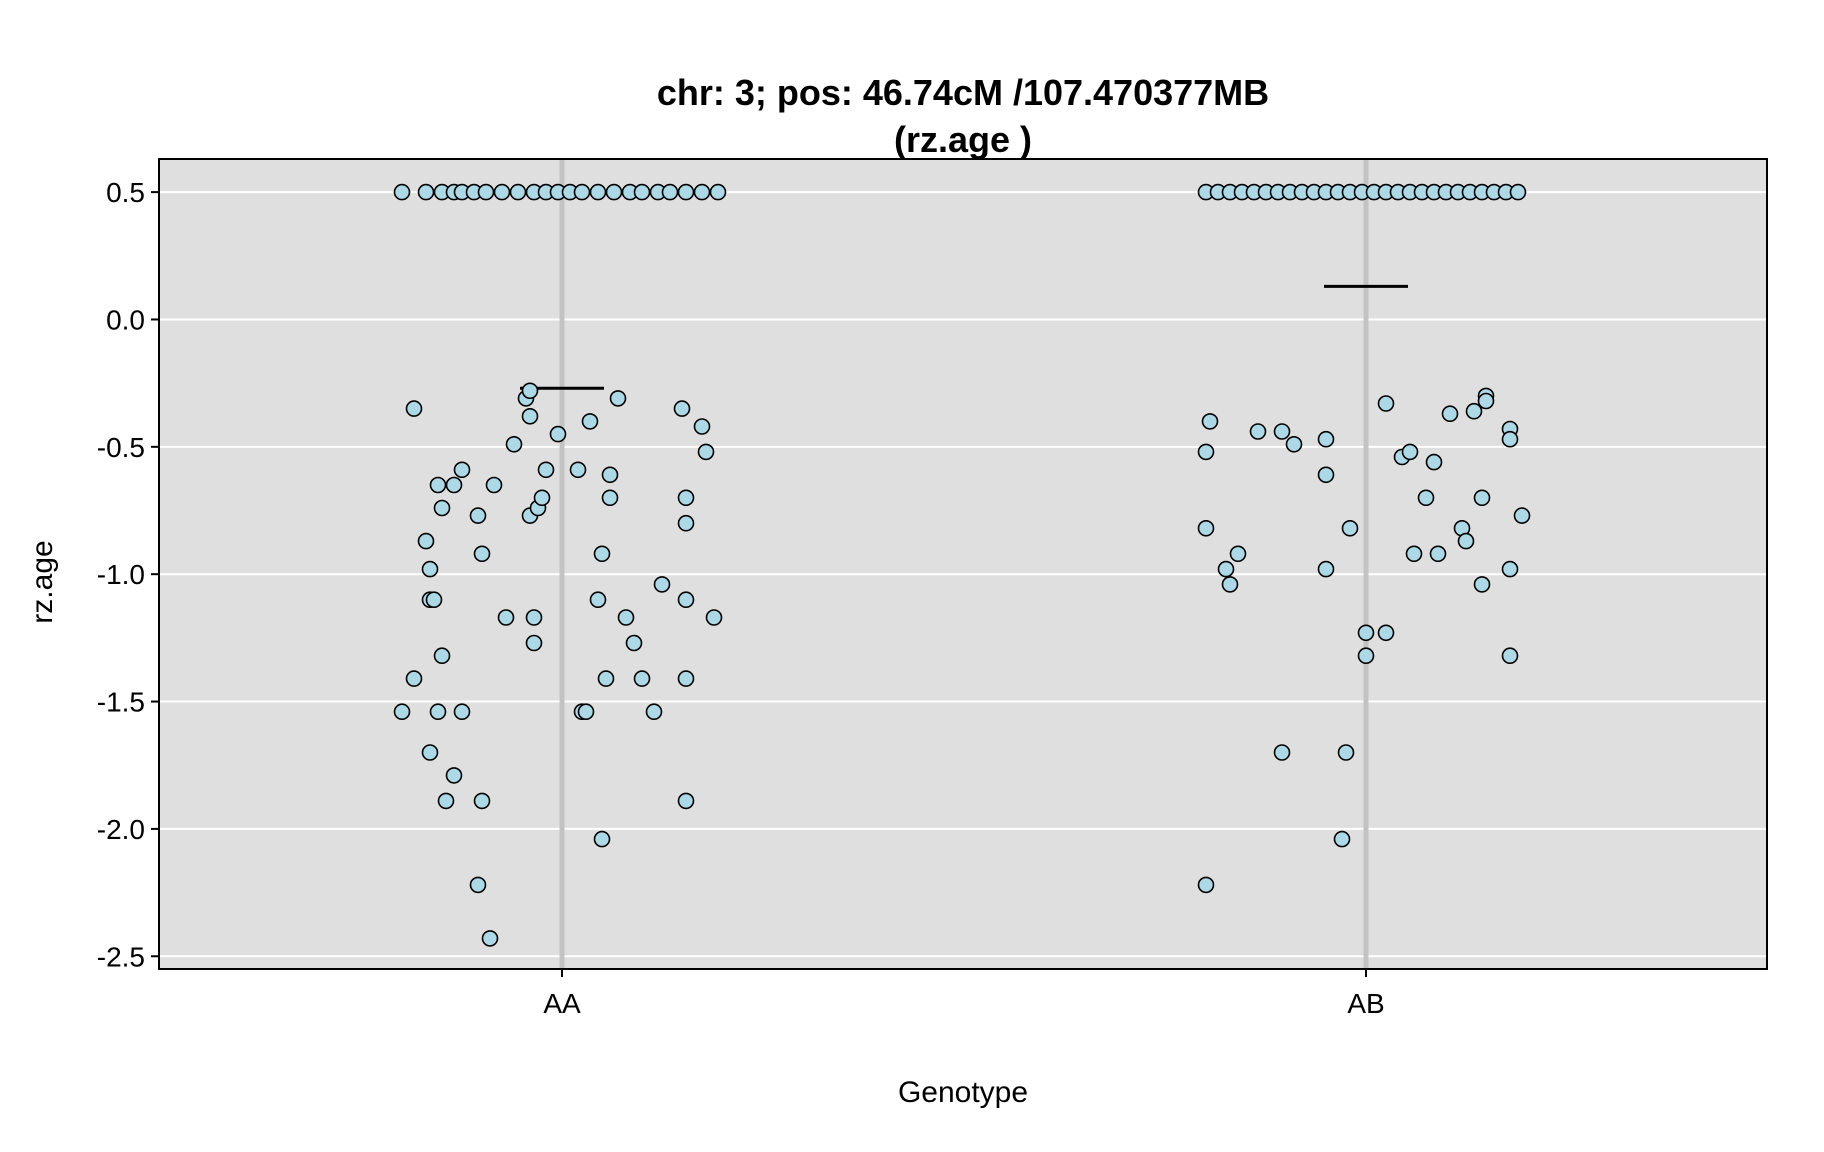 The height and width of the screenshot is (1152, 1824). I want to click on x-tick-label: AA, so click(562, 1003).